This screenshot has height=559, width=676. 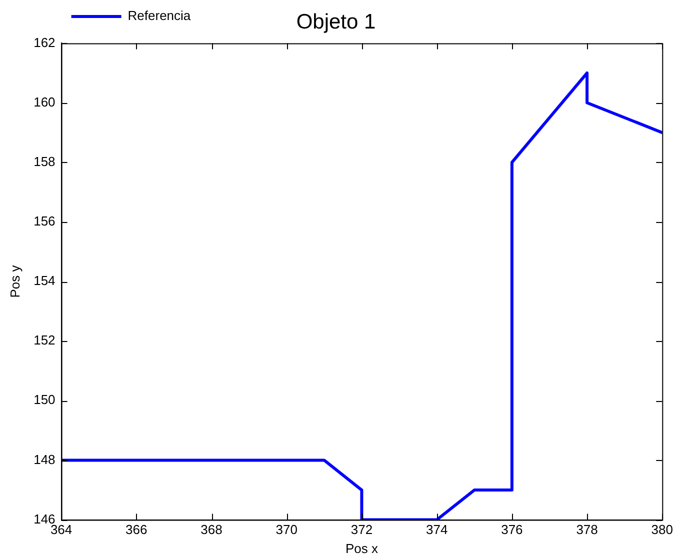 I want to click on y-tick-label: 160, so click(x=45, y=102).